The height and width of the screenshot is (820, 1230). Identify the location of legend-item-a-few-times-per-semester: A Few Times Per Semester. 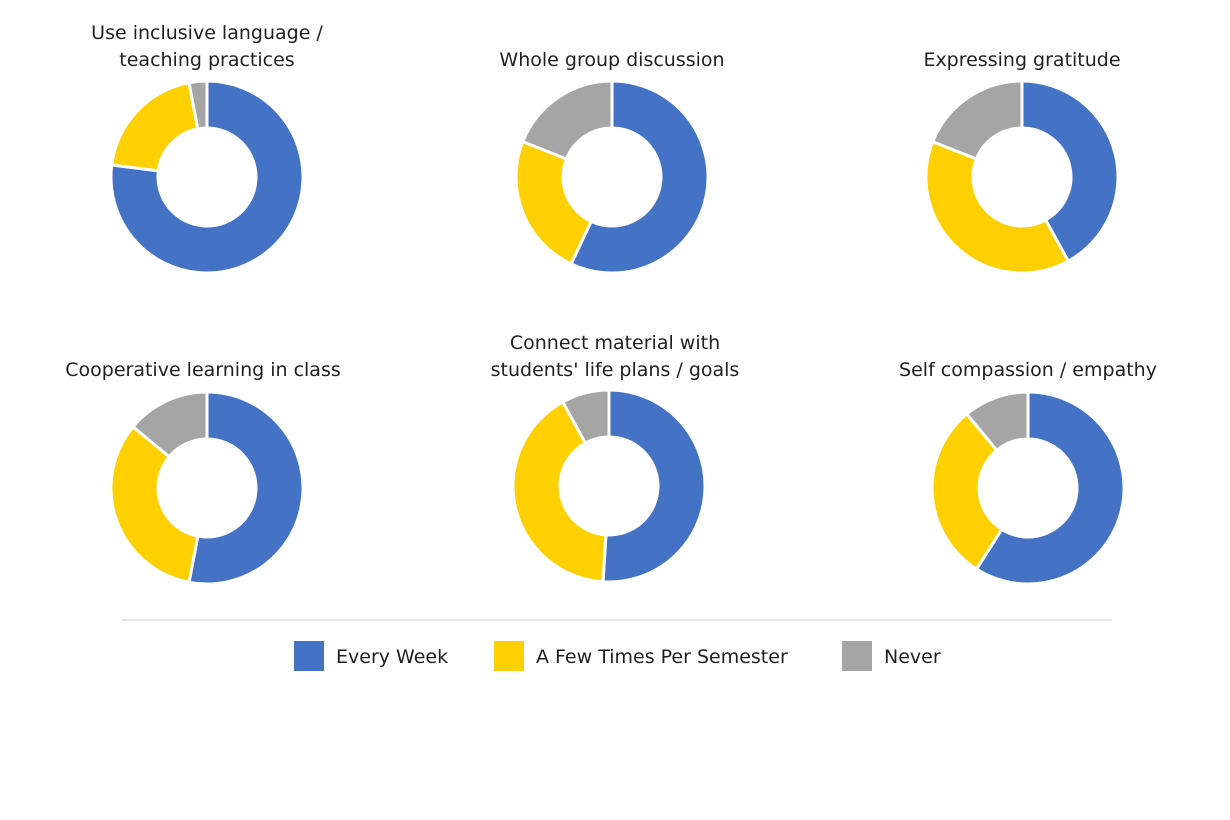
(641, 656).